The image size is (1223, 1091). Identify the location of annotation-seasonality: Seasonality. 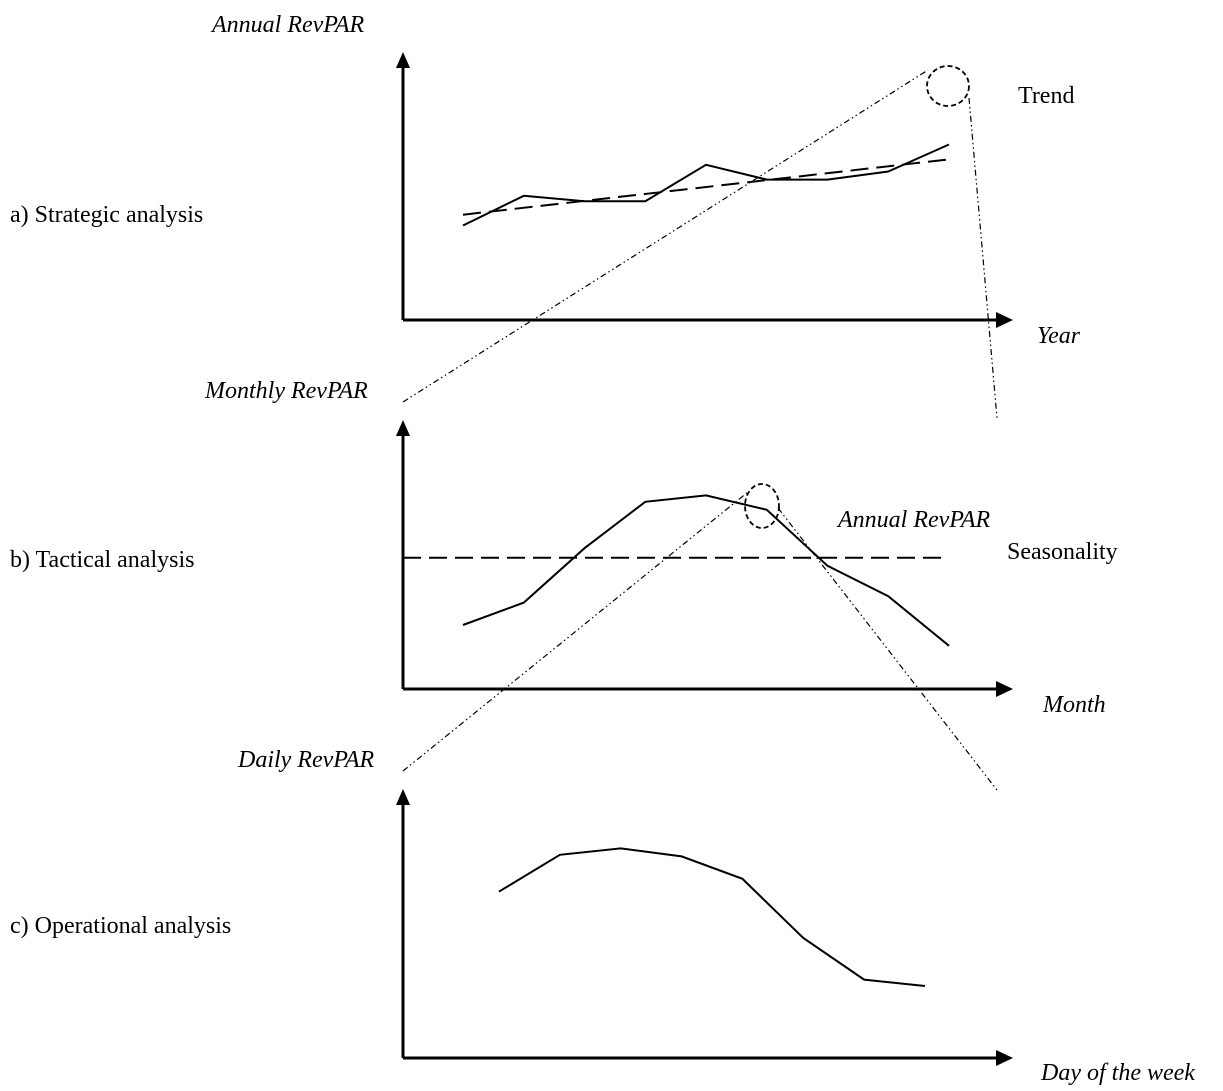
(1062, 552).